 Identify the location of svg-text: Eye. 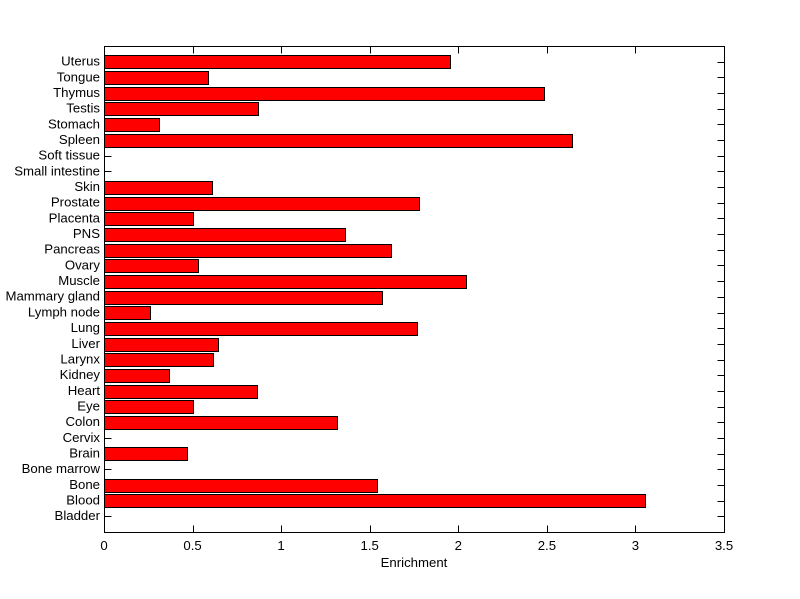
(88, 406).